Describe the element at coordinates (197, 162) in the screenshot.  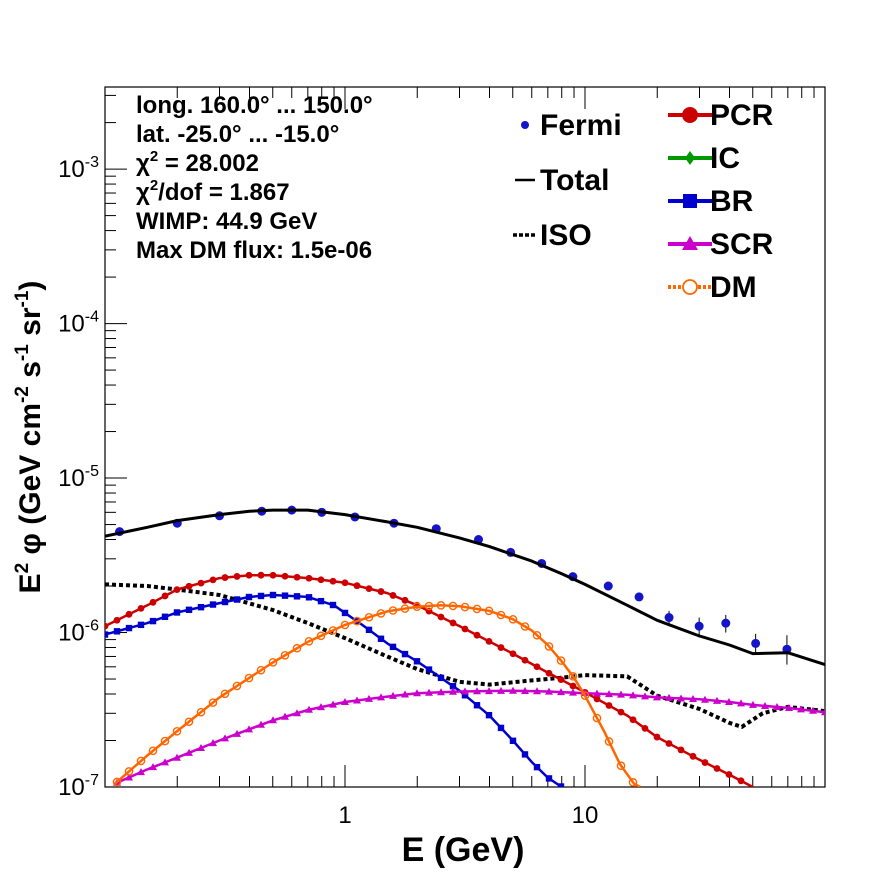
I see `info-chi2: χ2 = 28.002` at that location.